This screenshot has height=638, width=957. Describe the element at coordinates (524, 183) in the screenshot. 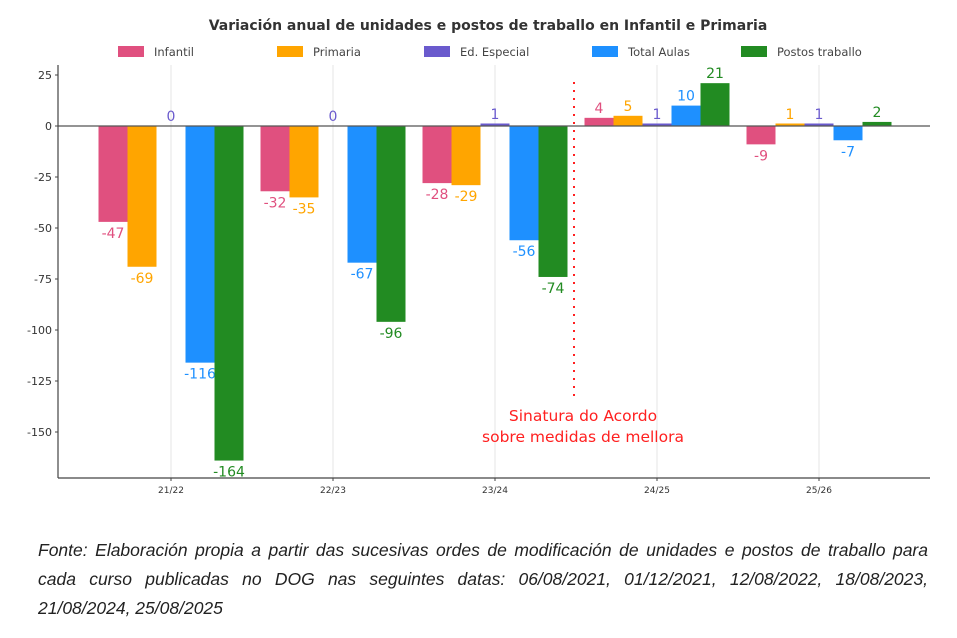

I see `bar-total-aulas-23/24` at that location.